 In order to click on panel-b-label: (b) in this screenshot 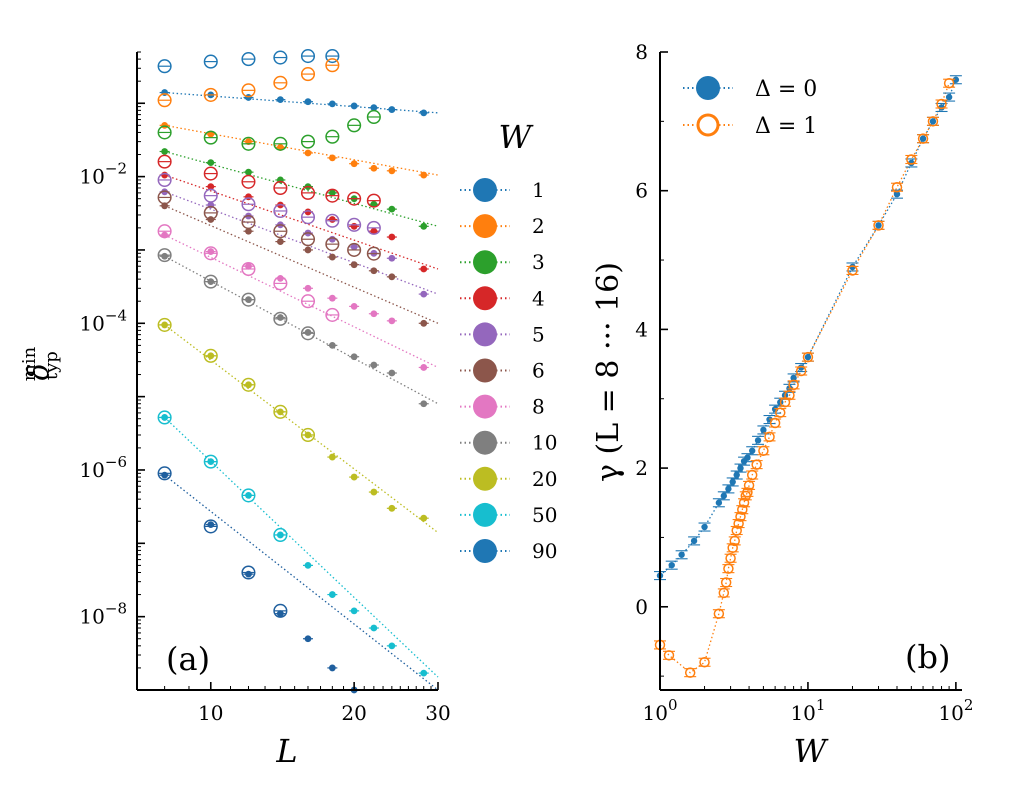, I will do `click(927, 657)`.